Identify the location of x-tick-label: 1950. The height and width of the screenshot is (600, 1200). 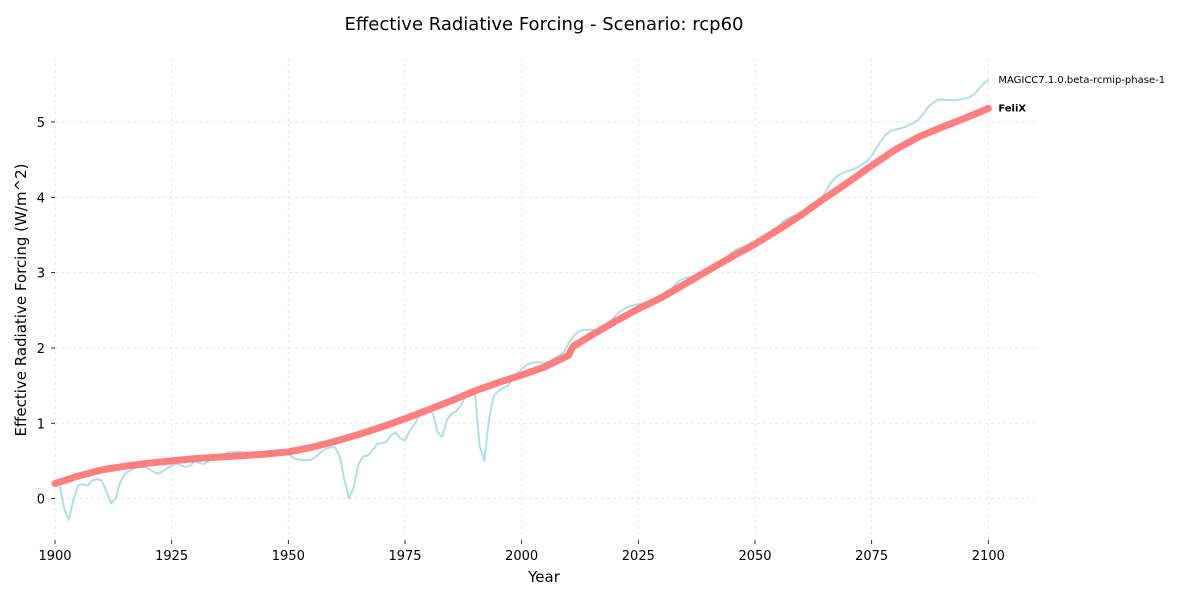
(288, 556).